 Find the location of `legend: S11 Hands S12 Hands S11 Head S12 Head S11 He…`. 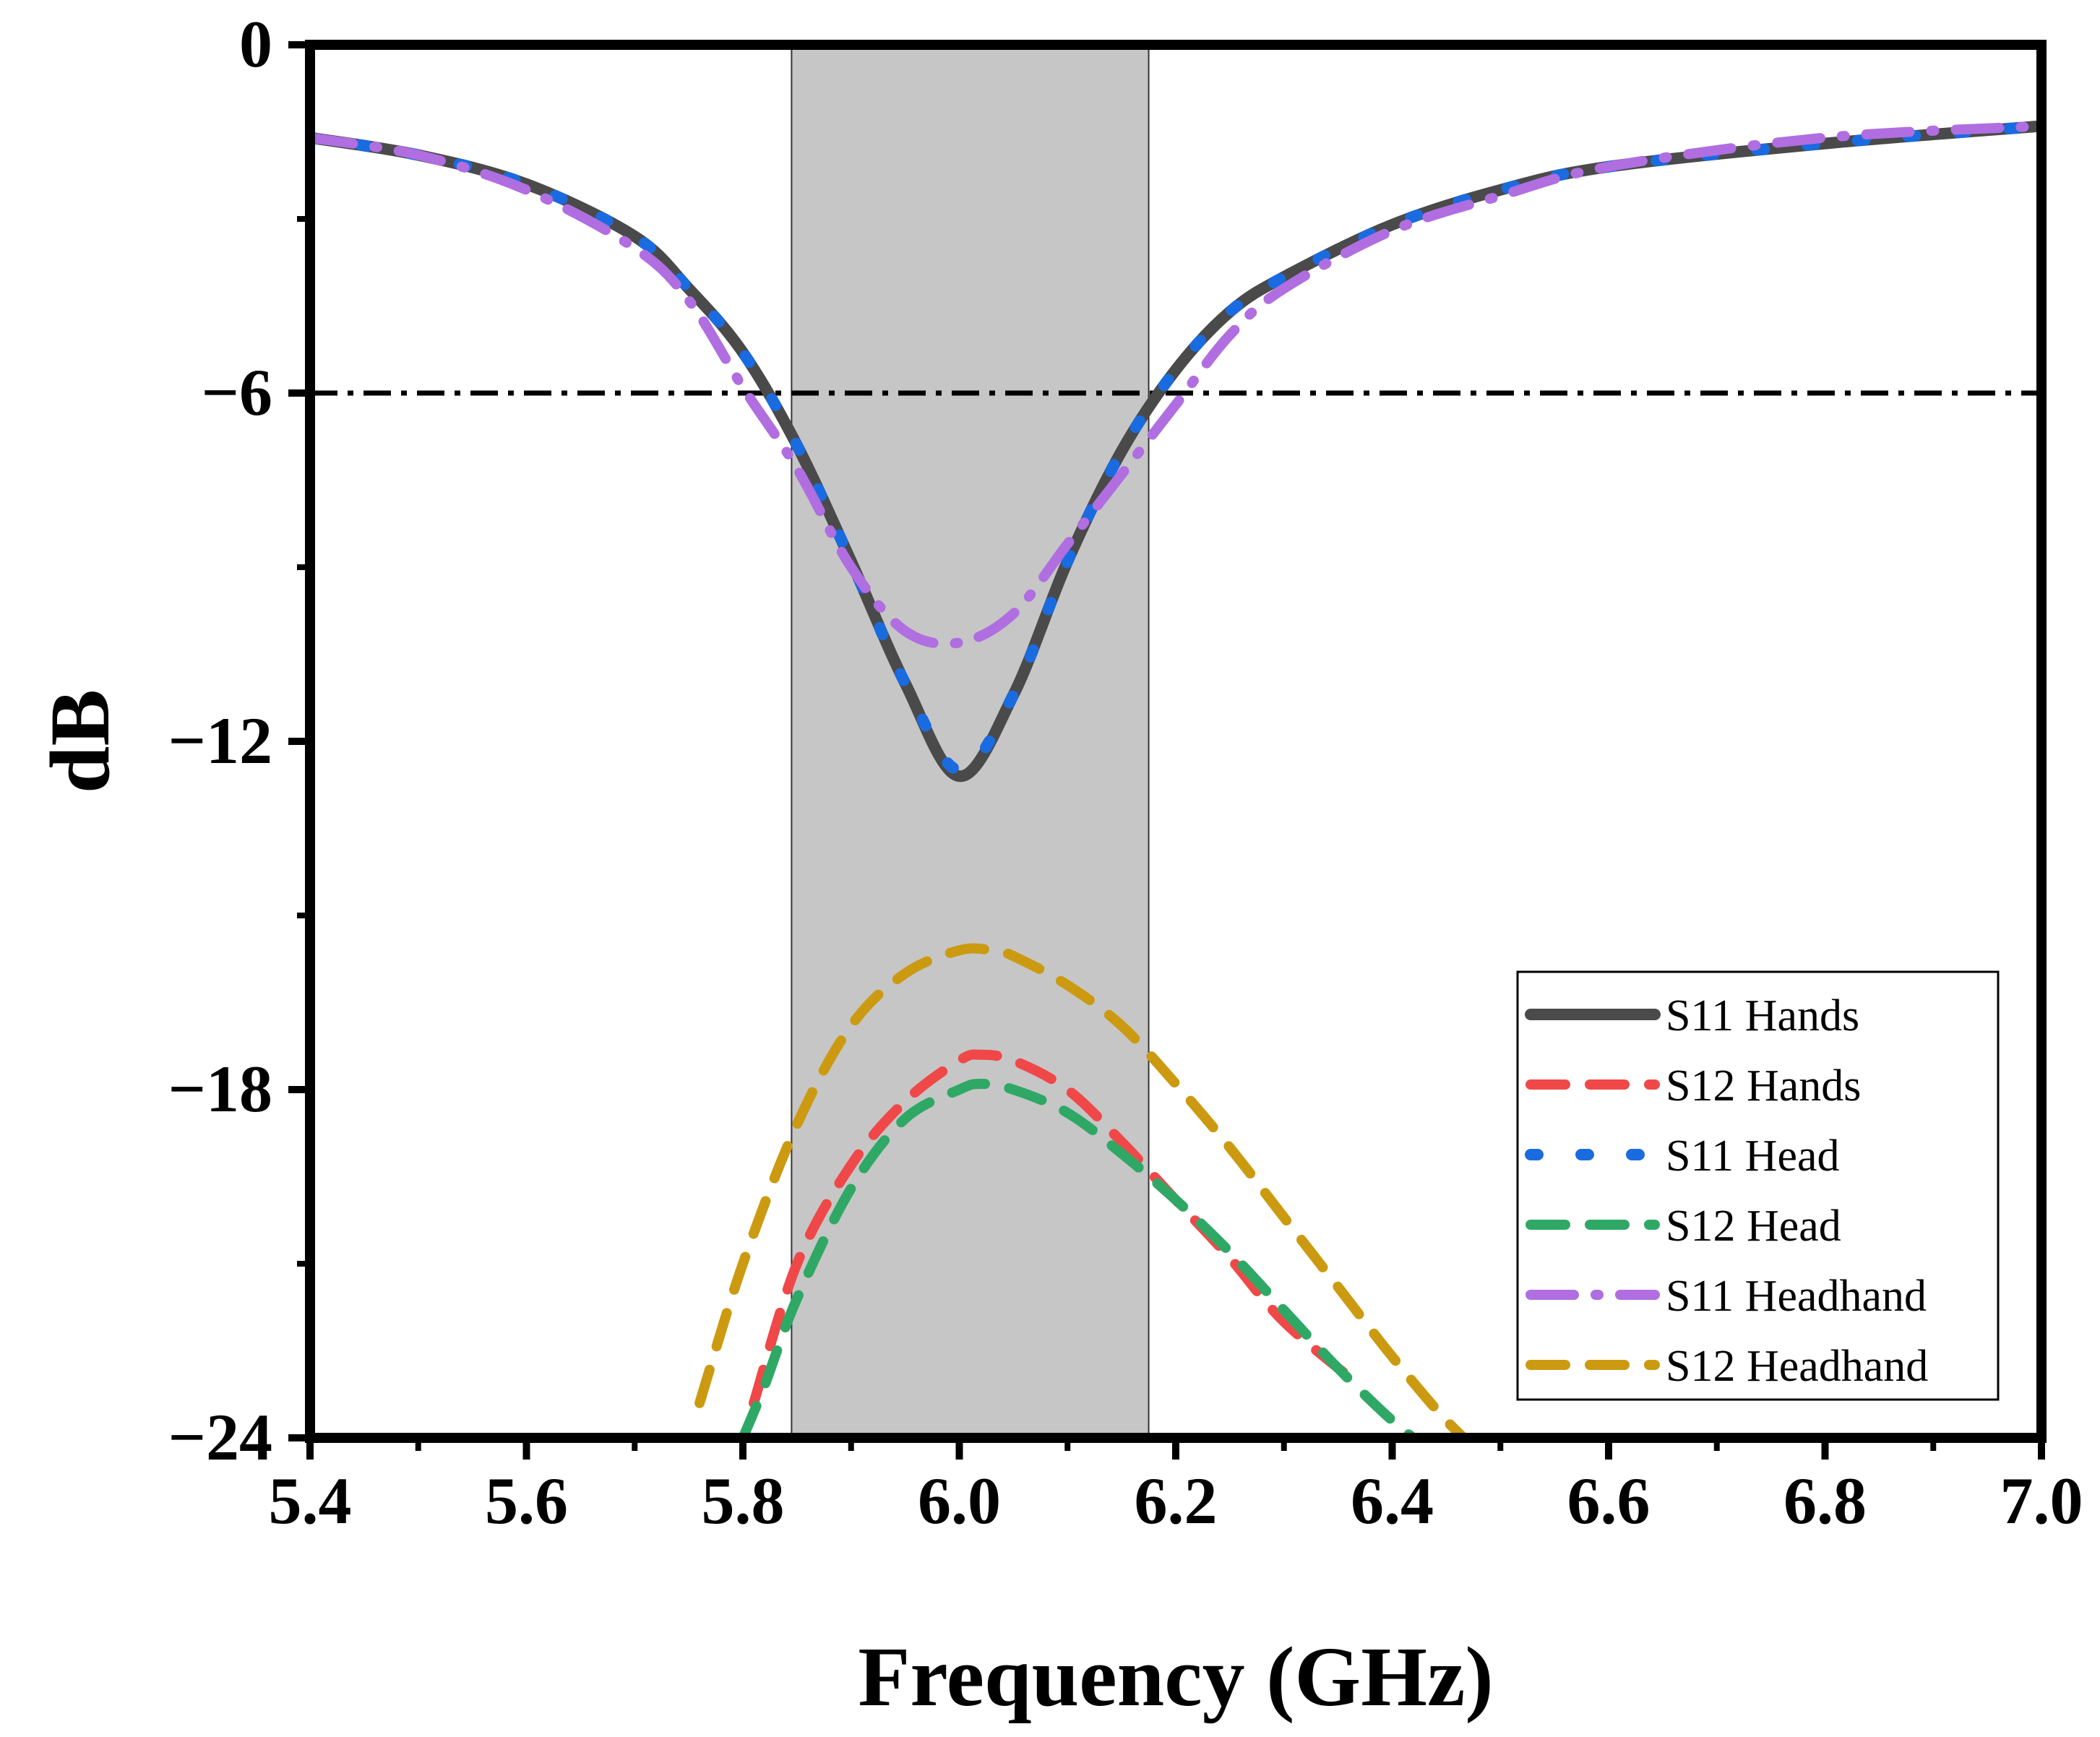

legend: S11 Hands S12 Hands S11 Head S12 Head S11 He… is located at coordinates (1758, 1185).